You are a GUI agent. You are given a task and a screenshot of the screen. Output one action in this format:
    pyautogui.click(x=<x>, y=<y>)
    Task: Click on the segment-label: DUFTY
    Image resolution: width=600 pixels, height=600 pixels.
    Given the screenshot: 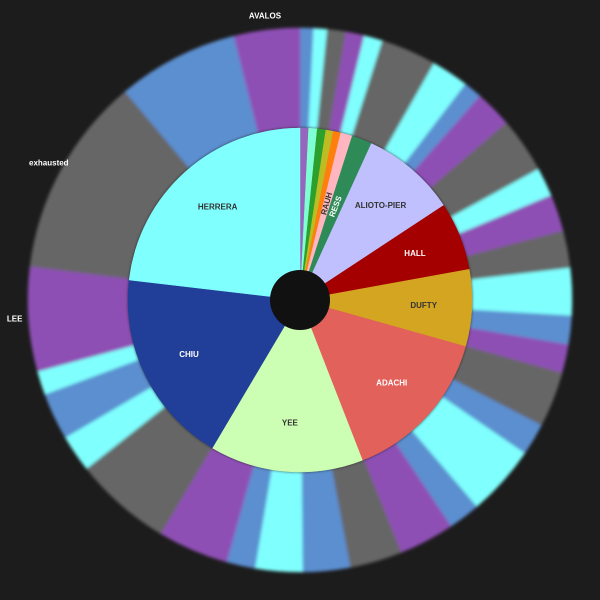 What is the action you would take?
    pyautogui.click(x=423, y=305)
    